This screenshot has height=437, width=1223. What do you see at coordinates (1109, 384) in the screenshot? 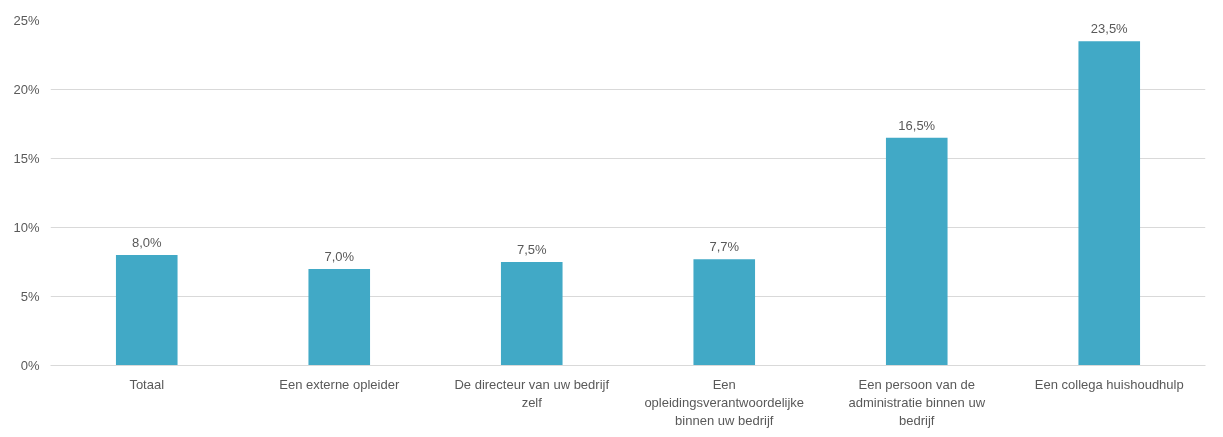
I see `x-tick-label: Een collega huishoudhulp` at bounding box center [1109, 384].